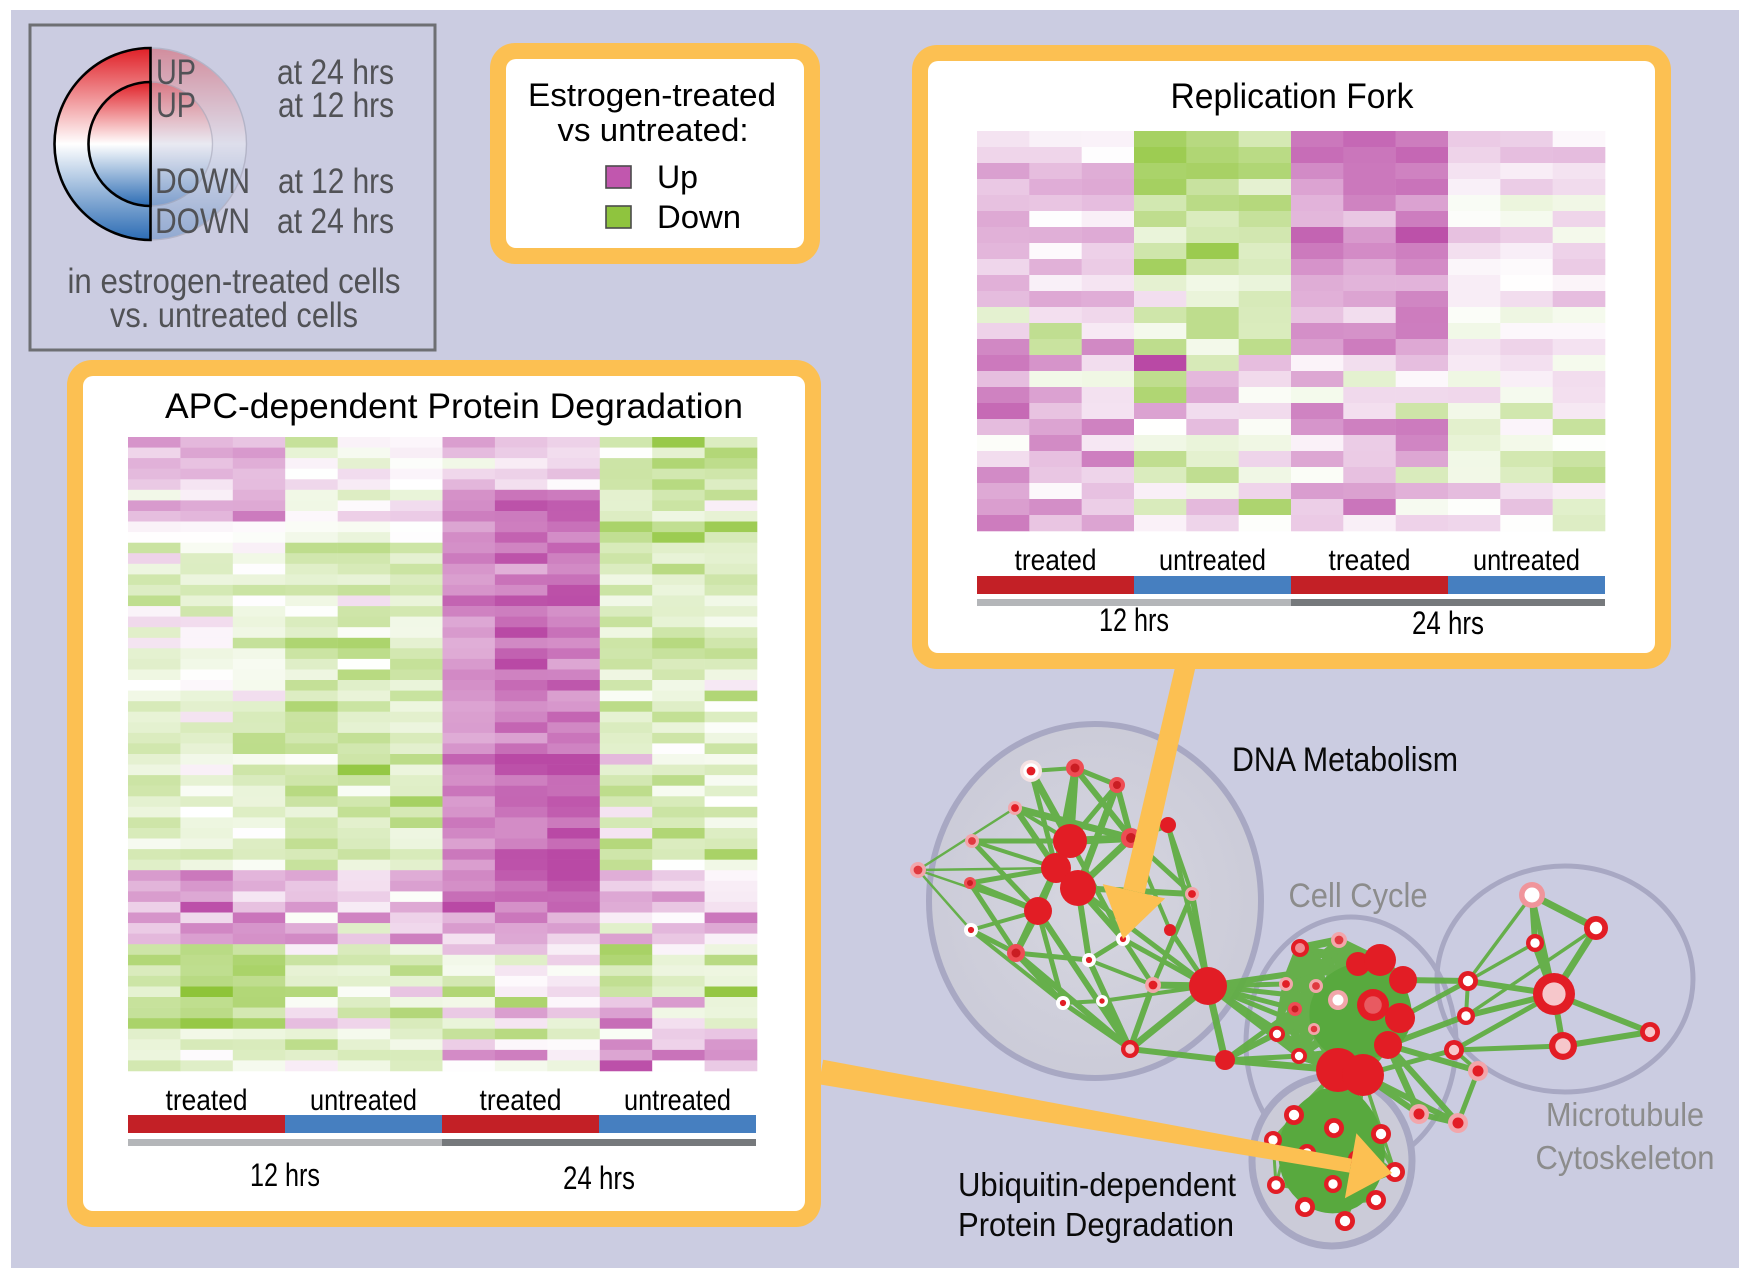  Describe the element at coordinates (1625, 1114) in the screenshot. I see `svg-text: Microtubule` at that location.